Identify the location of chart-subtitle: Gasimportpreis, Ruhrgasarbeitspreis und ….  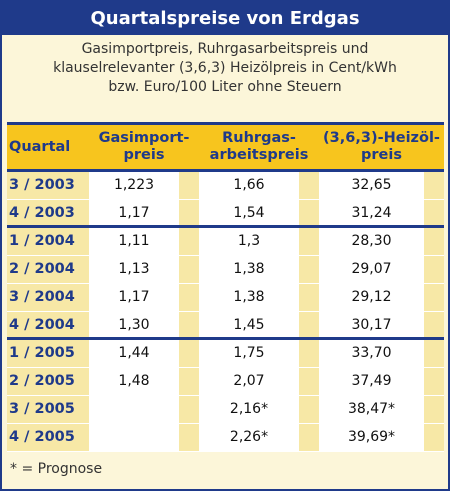
(225, 68).